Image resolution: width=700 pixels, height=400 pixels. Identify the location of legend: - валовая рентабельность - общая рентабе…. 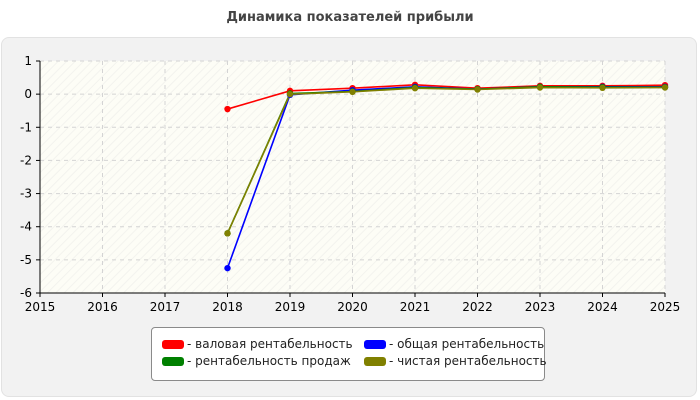
(349, 354).